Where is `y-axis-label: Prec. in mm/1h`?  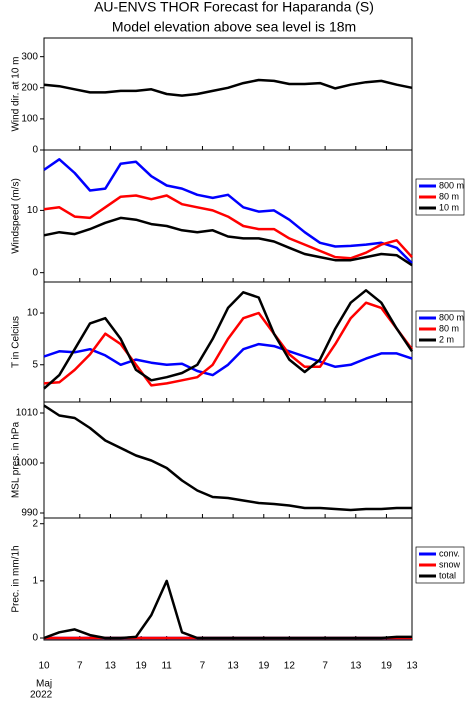
y-axis-label: Prec. in mm/1h is located at coordinates (16, 578).